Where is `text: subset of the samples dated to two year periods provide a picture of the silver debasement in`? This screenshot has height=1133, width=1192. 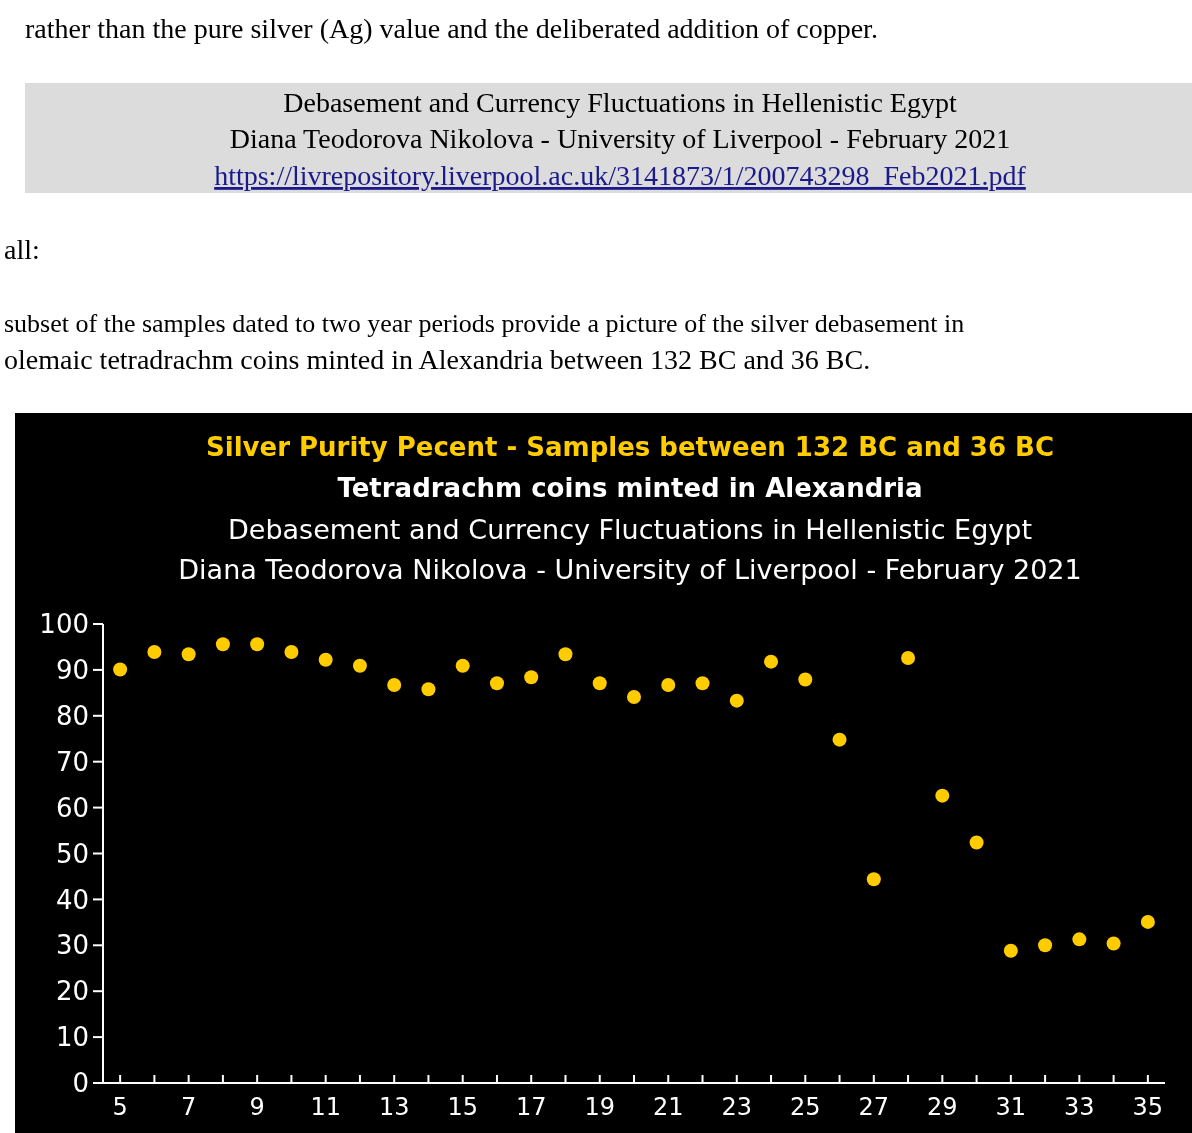
text: subset of the samples dated to two year periods provide a picture of the silver debasement in is located at coordinates (484, 323).